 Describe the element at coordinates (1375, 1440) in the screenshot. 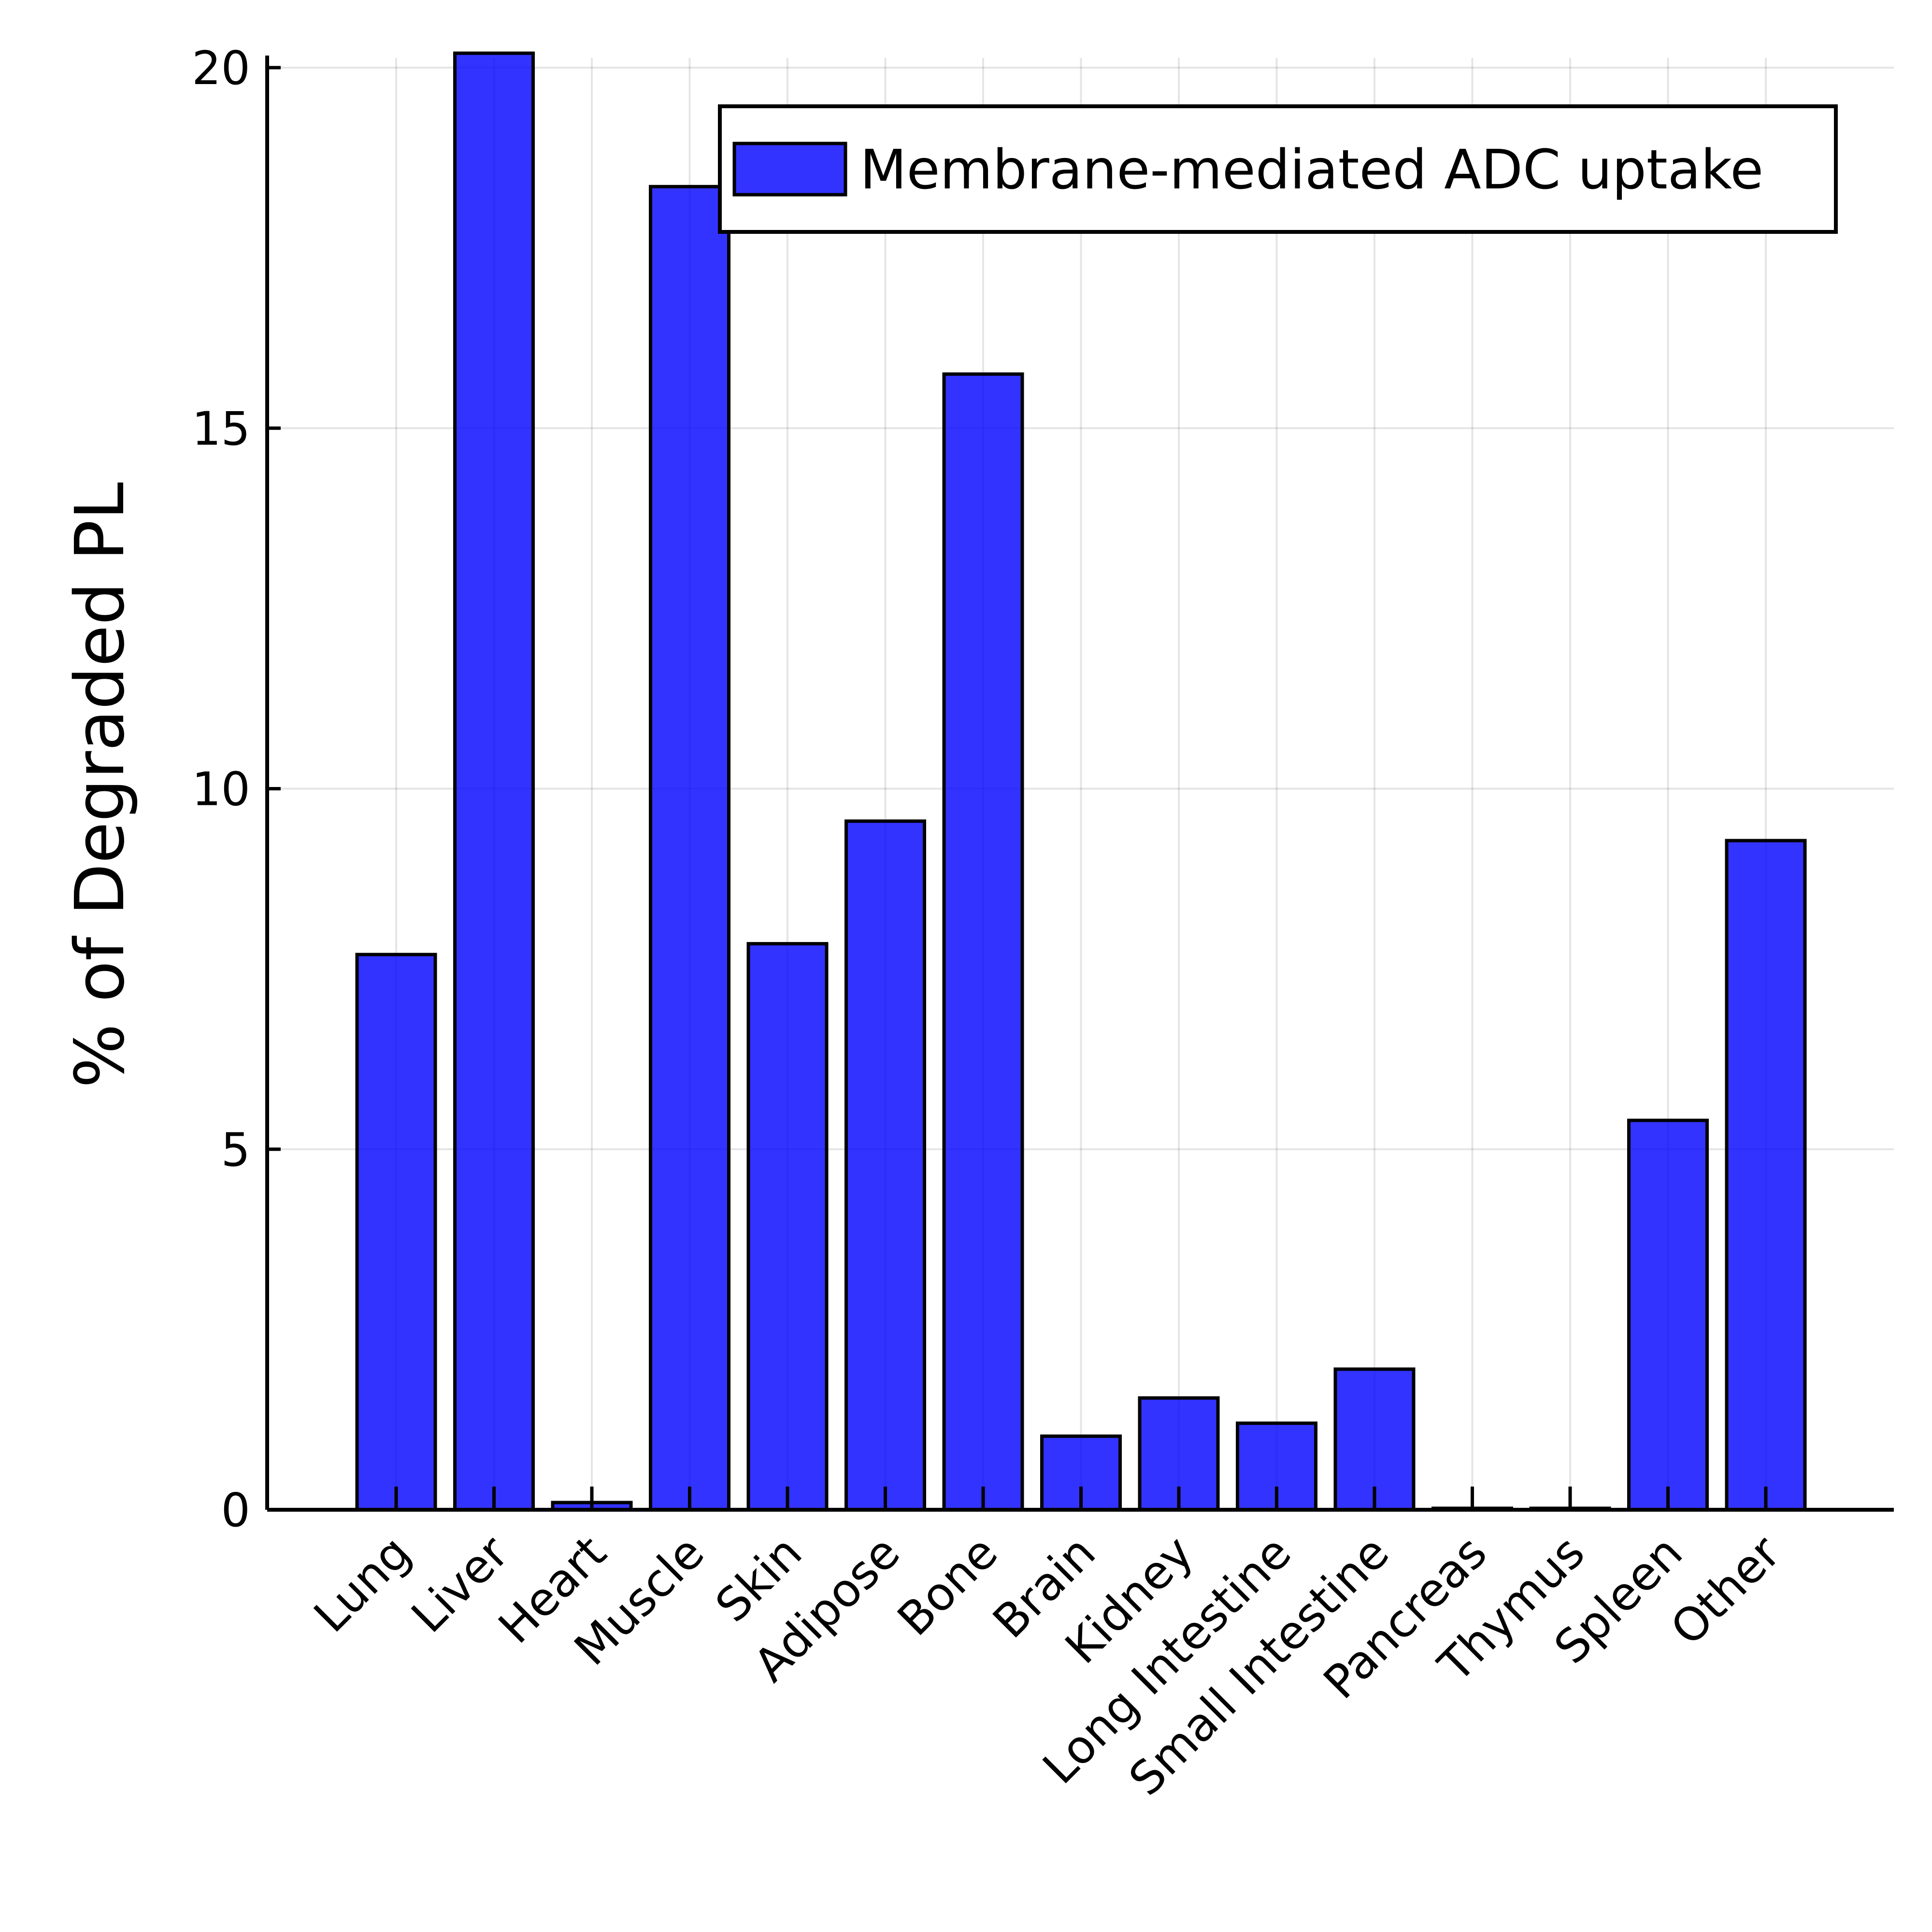

I see `bar-small-intestine` at that location.